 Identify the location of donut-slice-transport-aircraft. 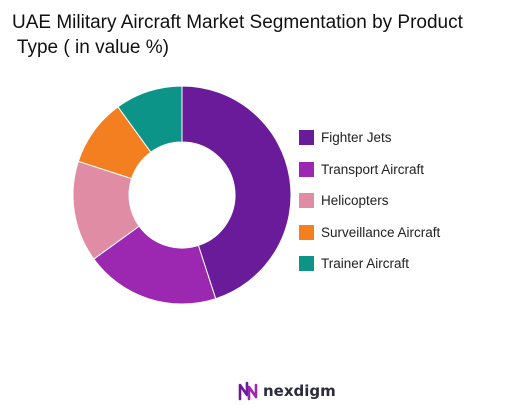
(155, 265).